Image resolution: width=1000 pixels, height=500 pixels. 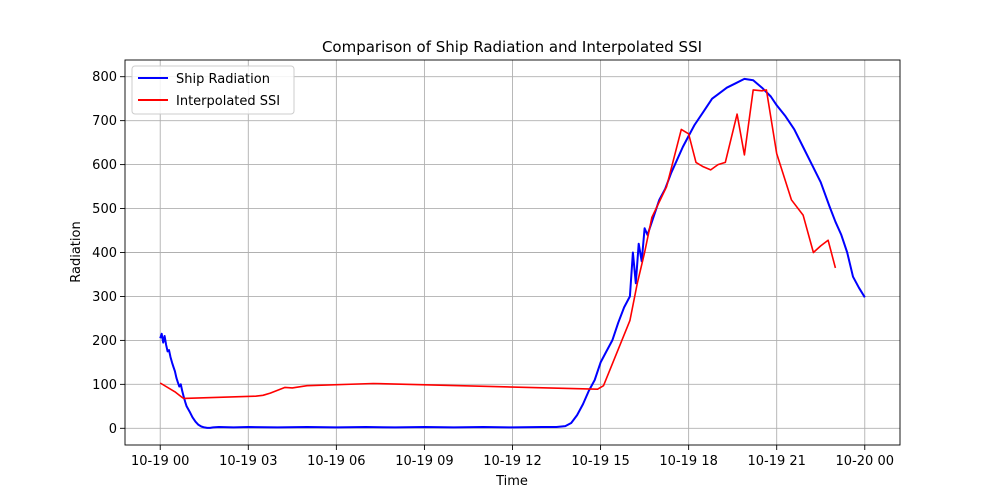 What do you see at coordinates (104, 385) in the screenshot?
I see `y-tick-label: 100` at bounding box center [104, 385].